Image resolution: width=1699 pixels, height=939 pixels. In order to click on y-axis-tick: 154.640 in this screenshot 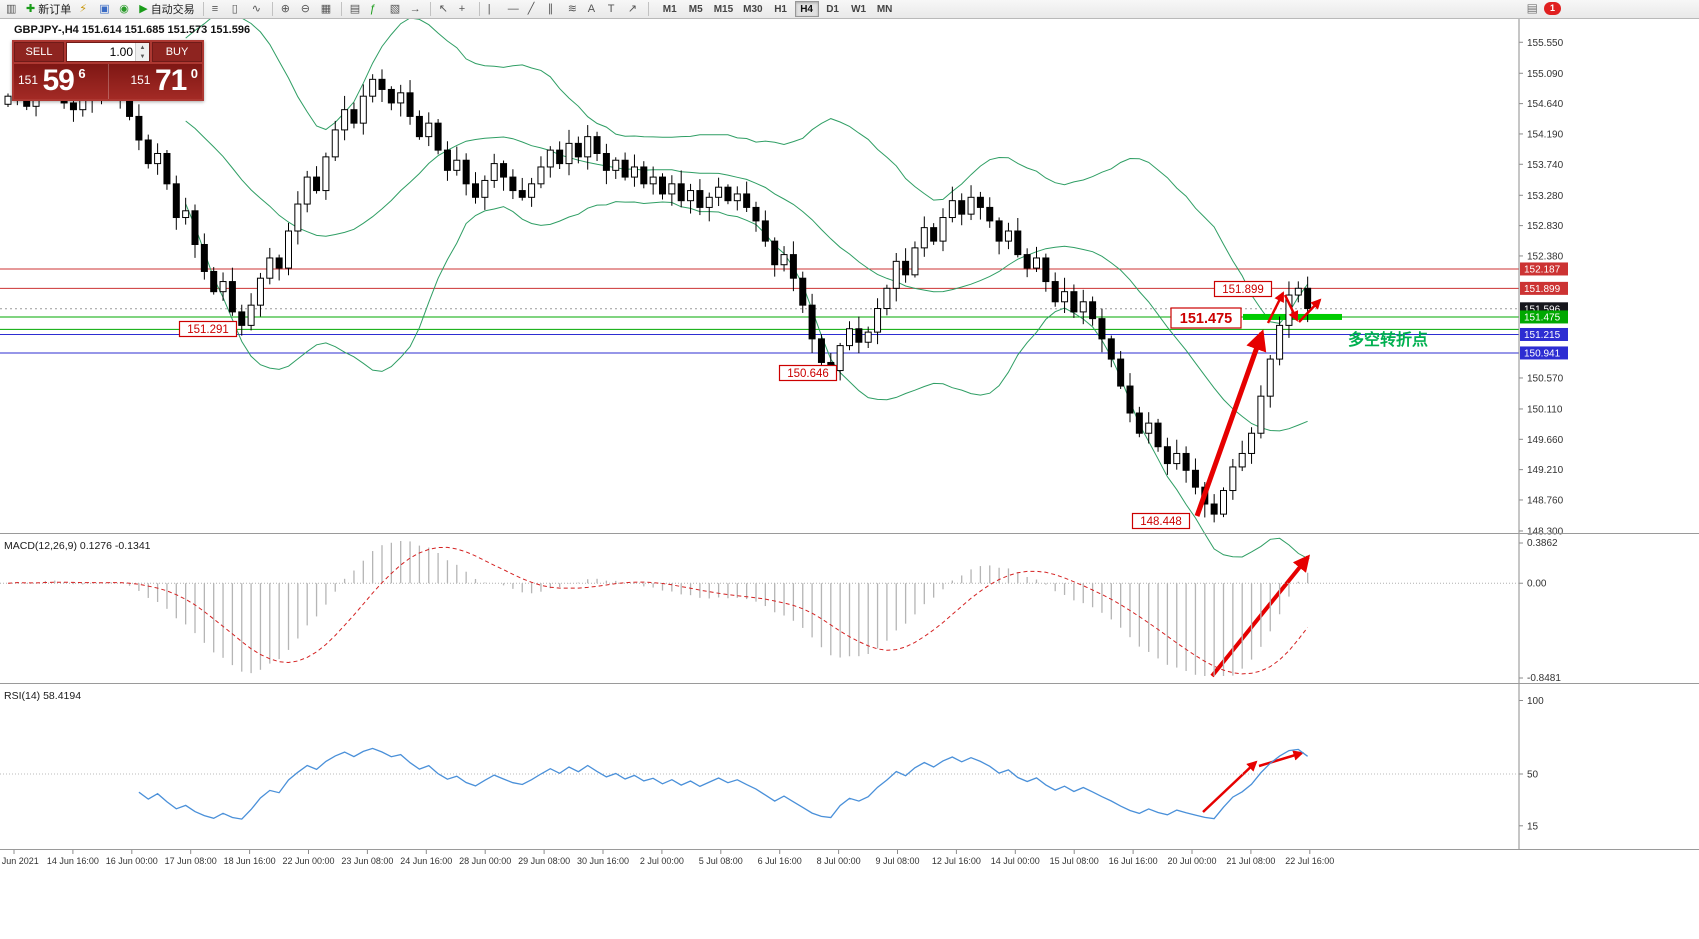, I will do `click(1545, 104)`.